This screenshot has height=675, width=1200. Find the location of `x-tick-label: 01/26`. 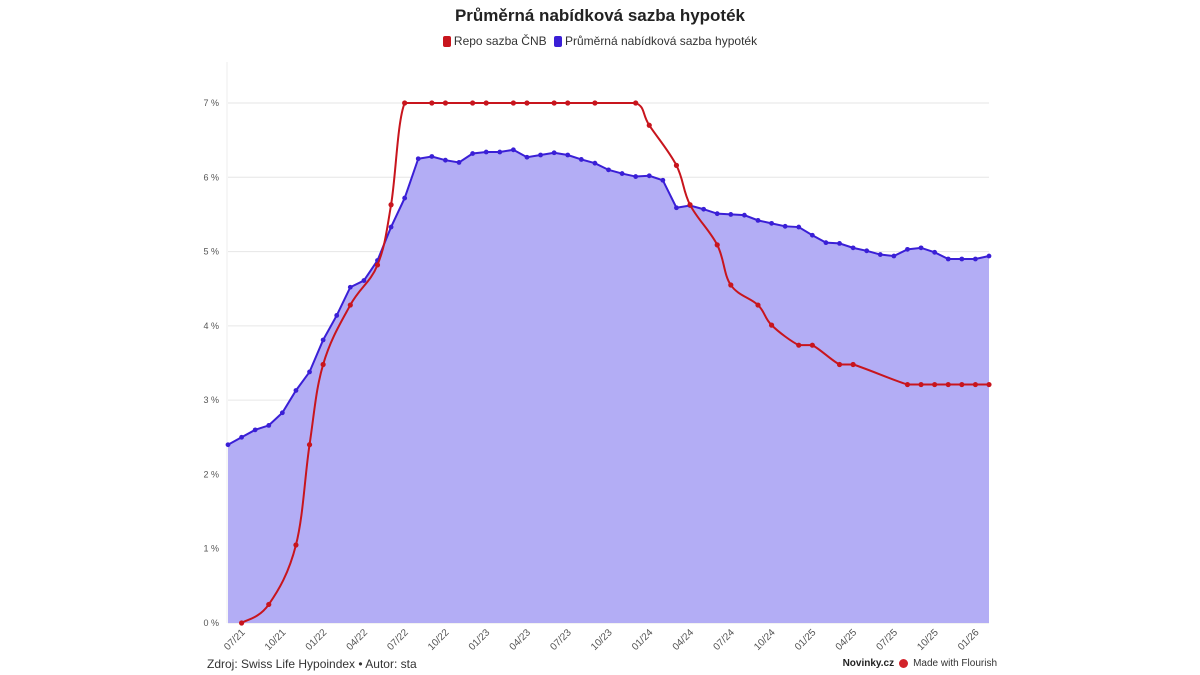

x-tick-label: 01/26 is located at coordinates (969, 640).